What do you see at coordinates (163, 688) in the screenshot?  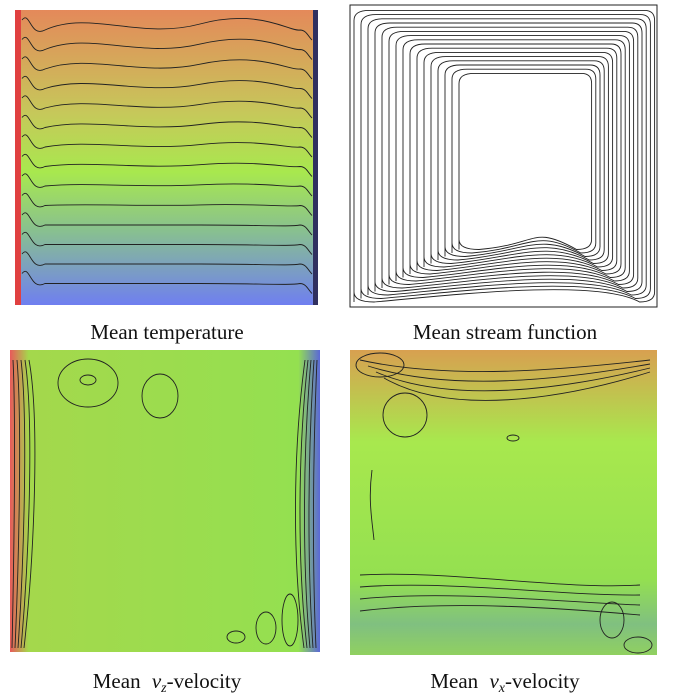 I see `caption-sub: z` at bounding box center [163, 688].